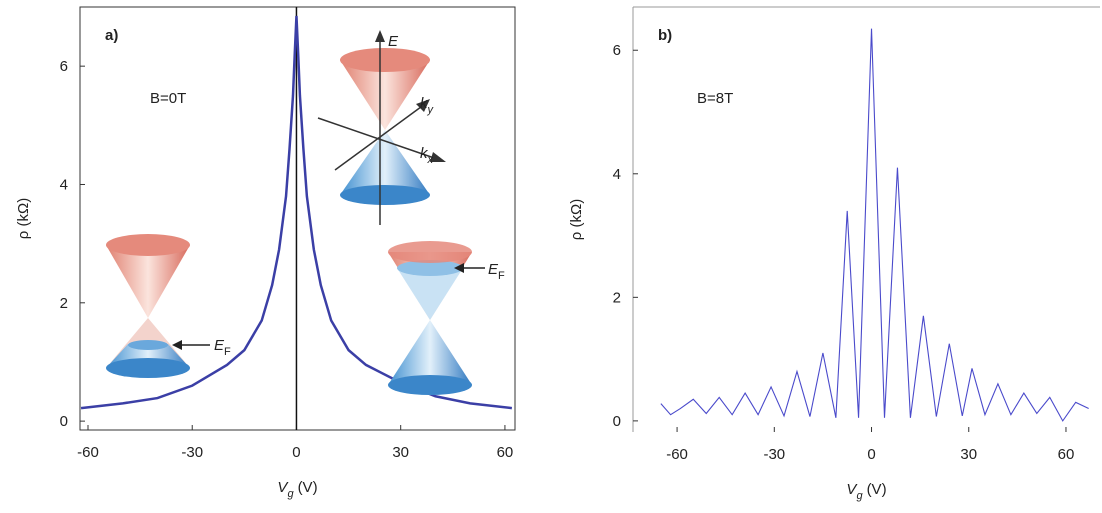 The width and height of the screenshot is (1102, 513). What do you see at coordinates (430, 160) in the screenshot?
I see `annotation-sub: x` at bounding box center [430, 160].